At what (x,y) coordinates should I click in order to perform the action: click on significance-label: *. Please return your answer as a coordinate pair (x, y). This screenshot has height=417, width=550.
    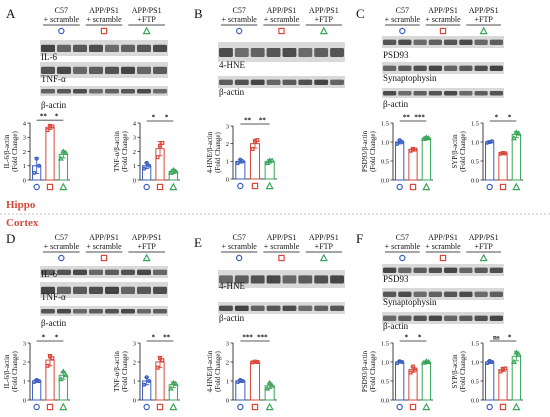
    Looking at the image, I should click on (510, 338).